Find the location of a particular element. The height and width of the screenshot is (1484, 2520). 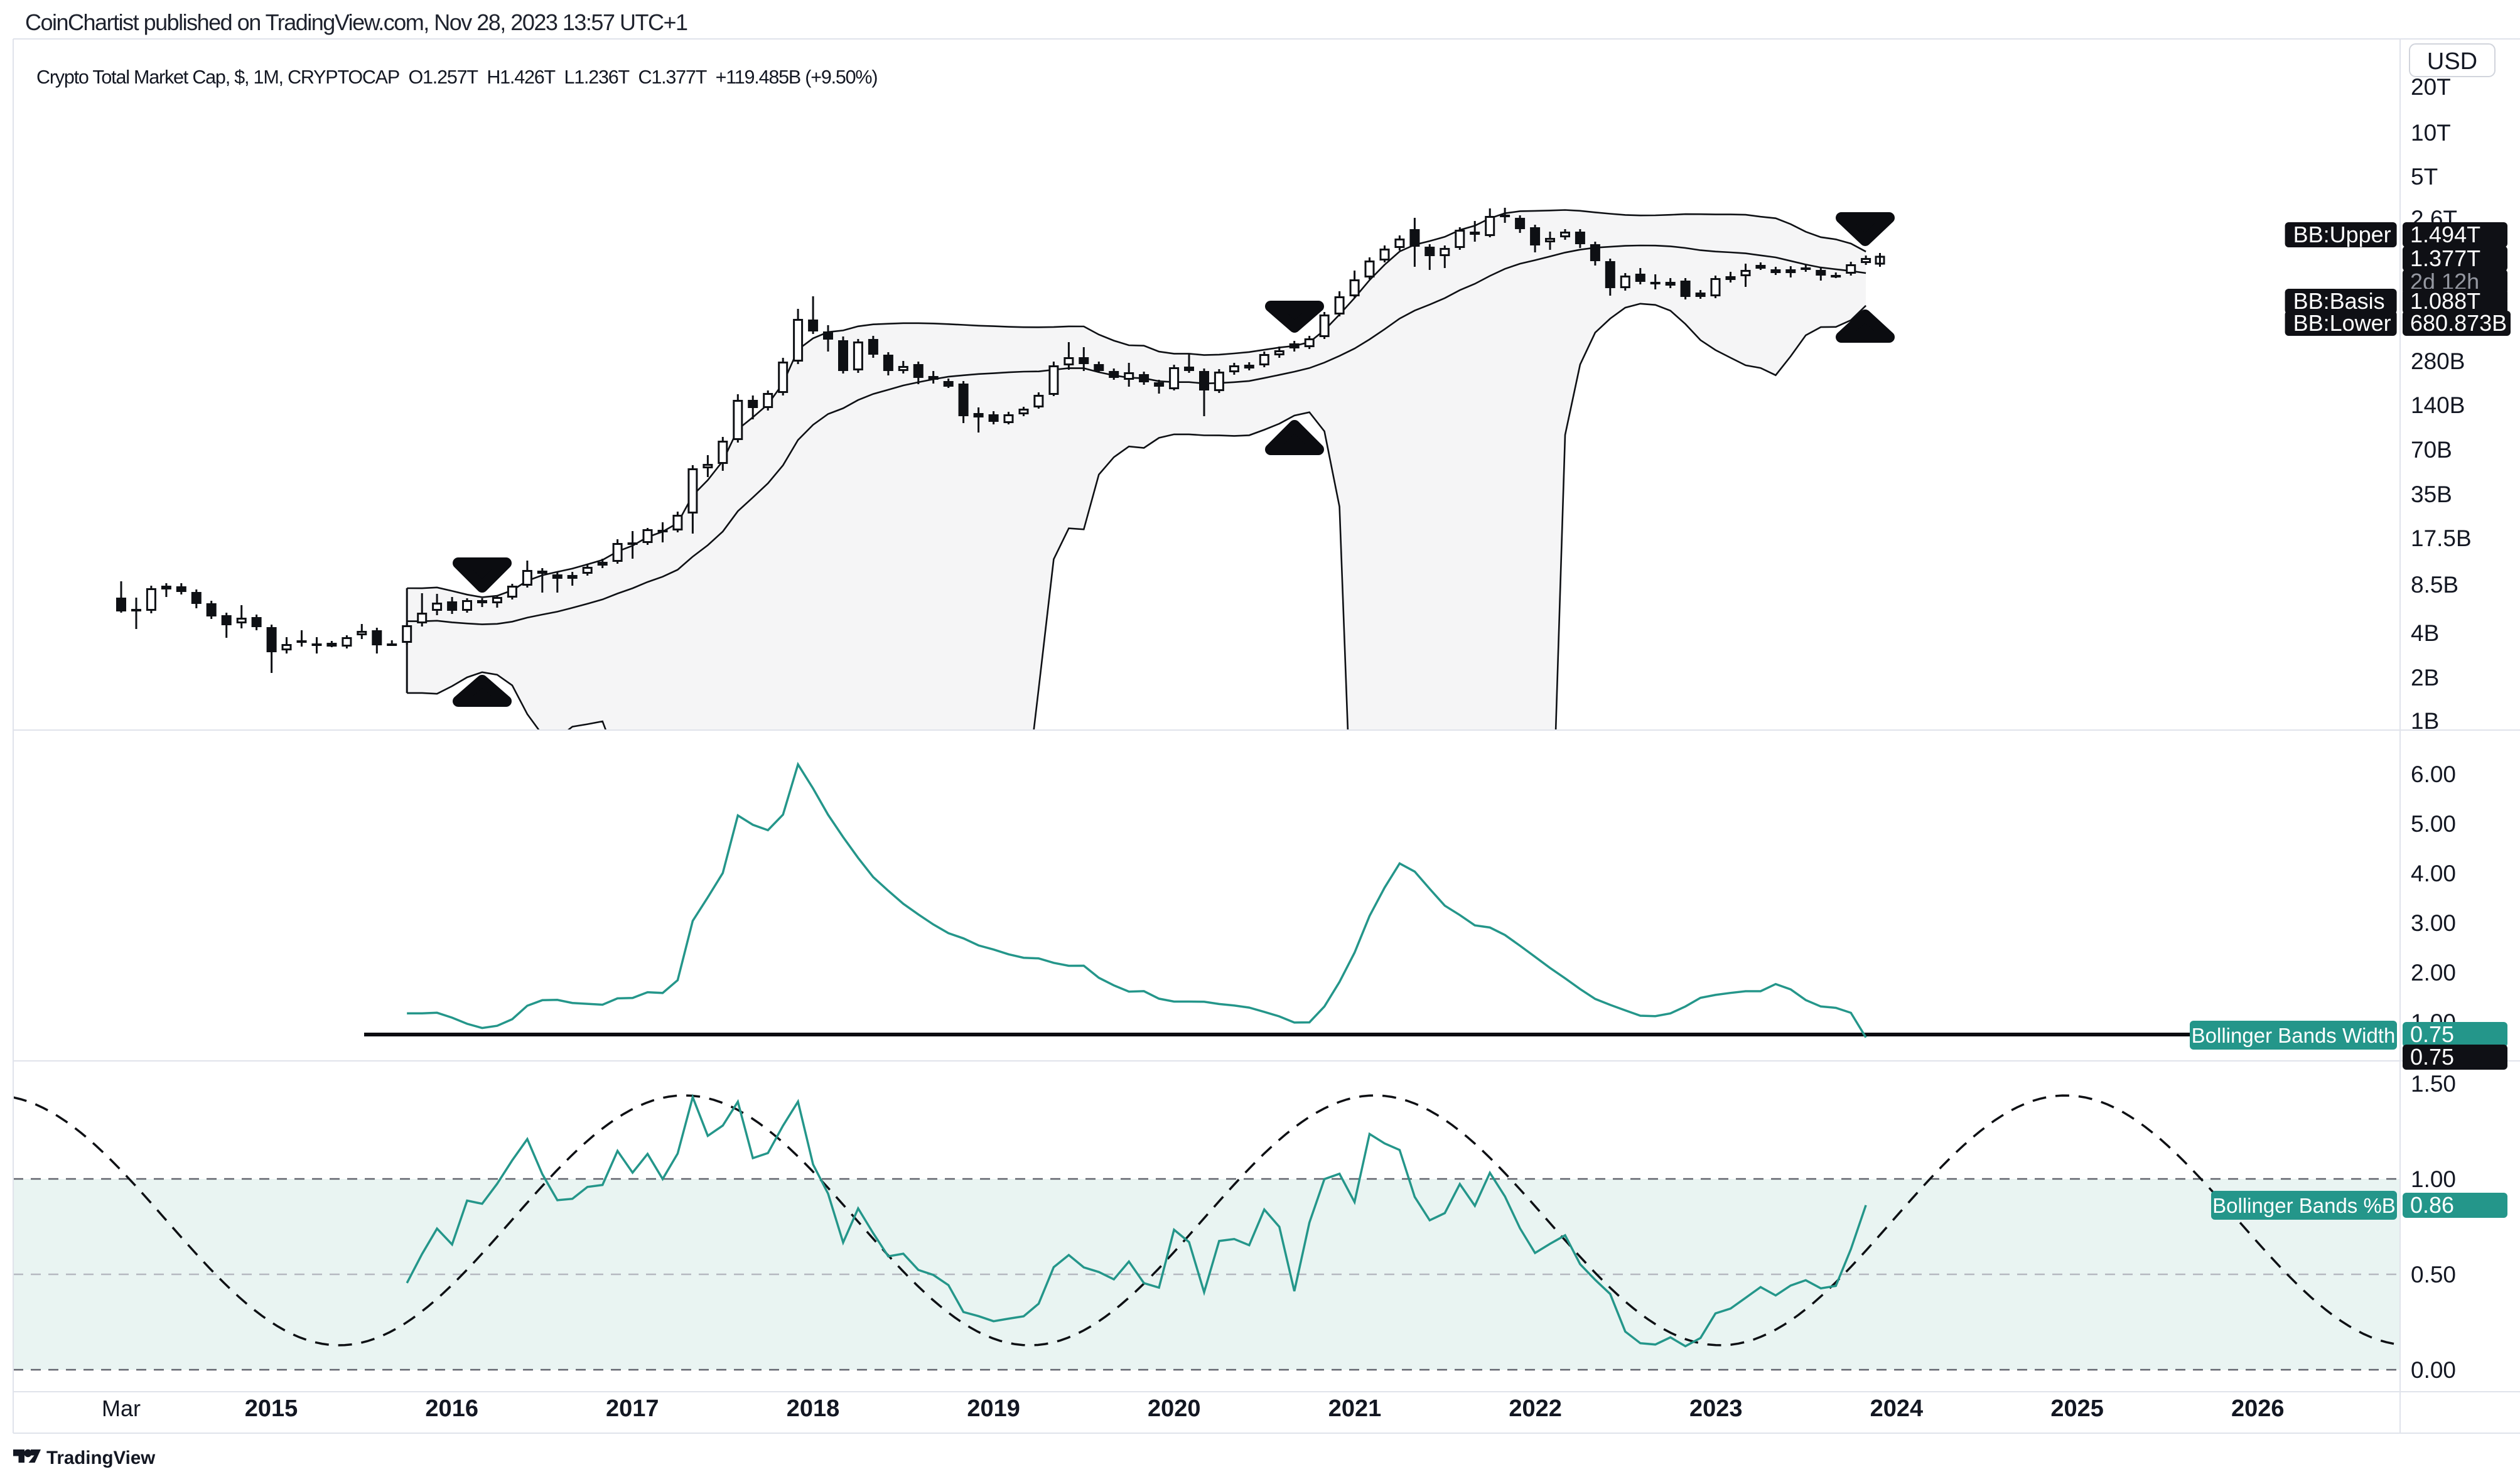

svg-text: 2024 is located at coordinates (1897, 1408).